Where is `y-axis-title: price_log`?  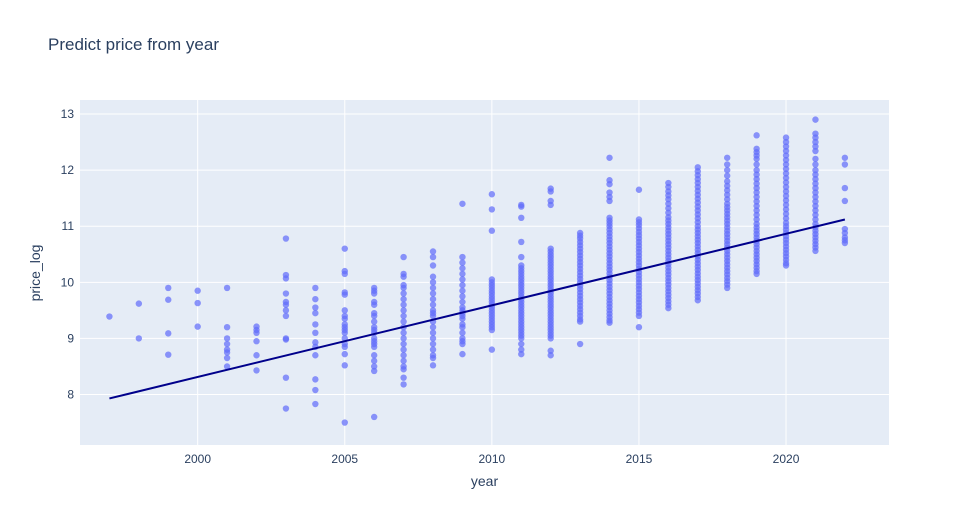
y-axis-title: price_log is located at coordinates (35, 273).